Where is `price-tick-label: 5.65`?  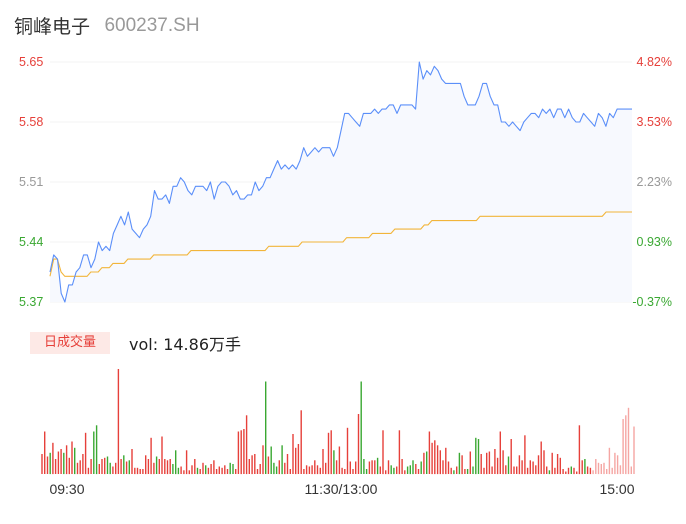
price-tick-label: 5.65 is located at coordinates (31, 62).